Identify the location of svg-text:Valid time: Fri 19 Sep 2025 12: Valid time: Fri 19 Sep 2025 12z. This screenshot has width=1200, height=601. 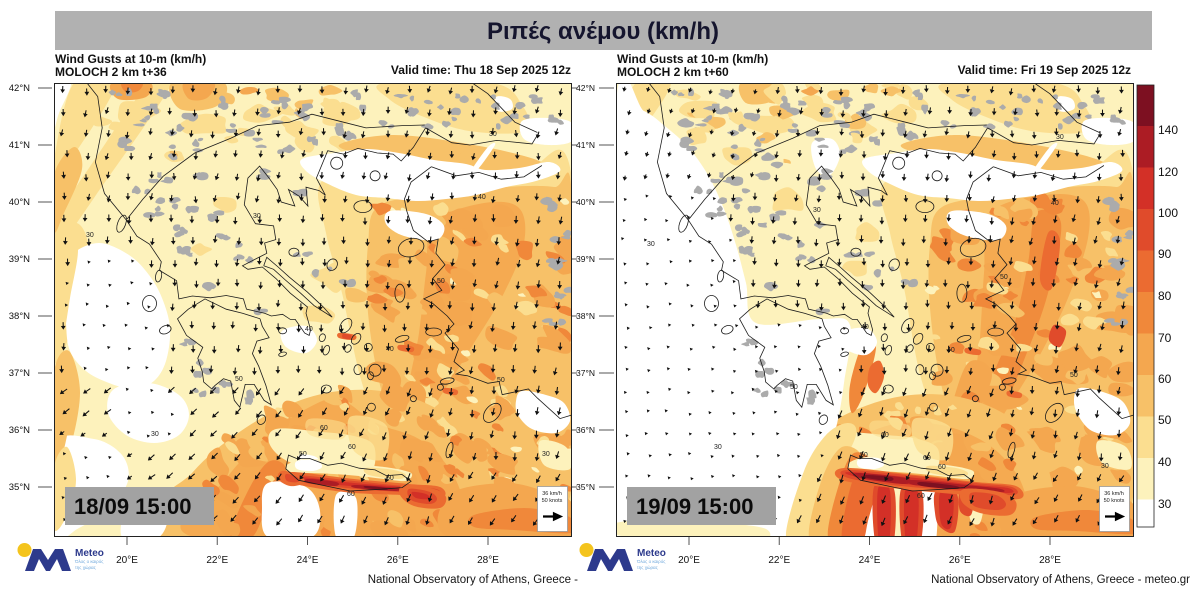
(1044, 70).